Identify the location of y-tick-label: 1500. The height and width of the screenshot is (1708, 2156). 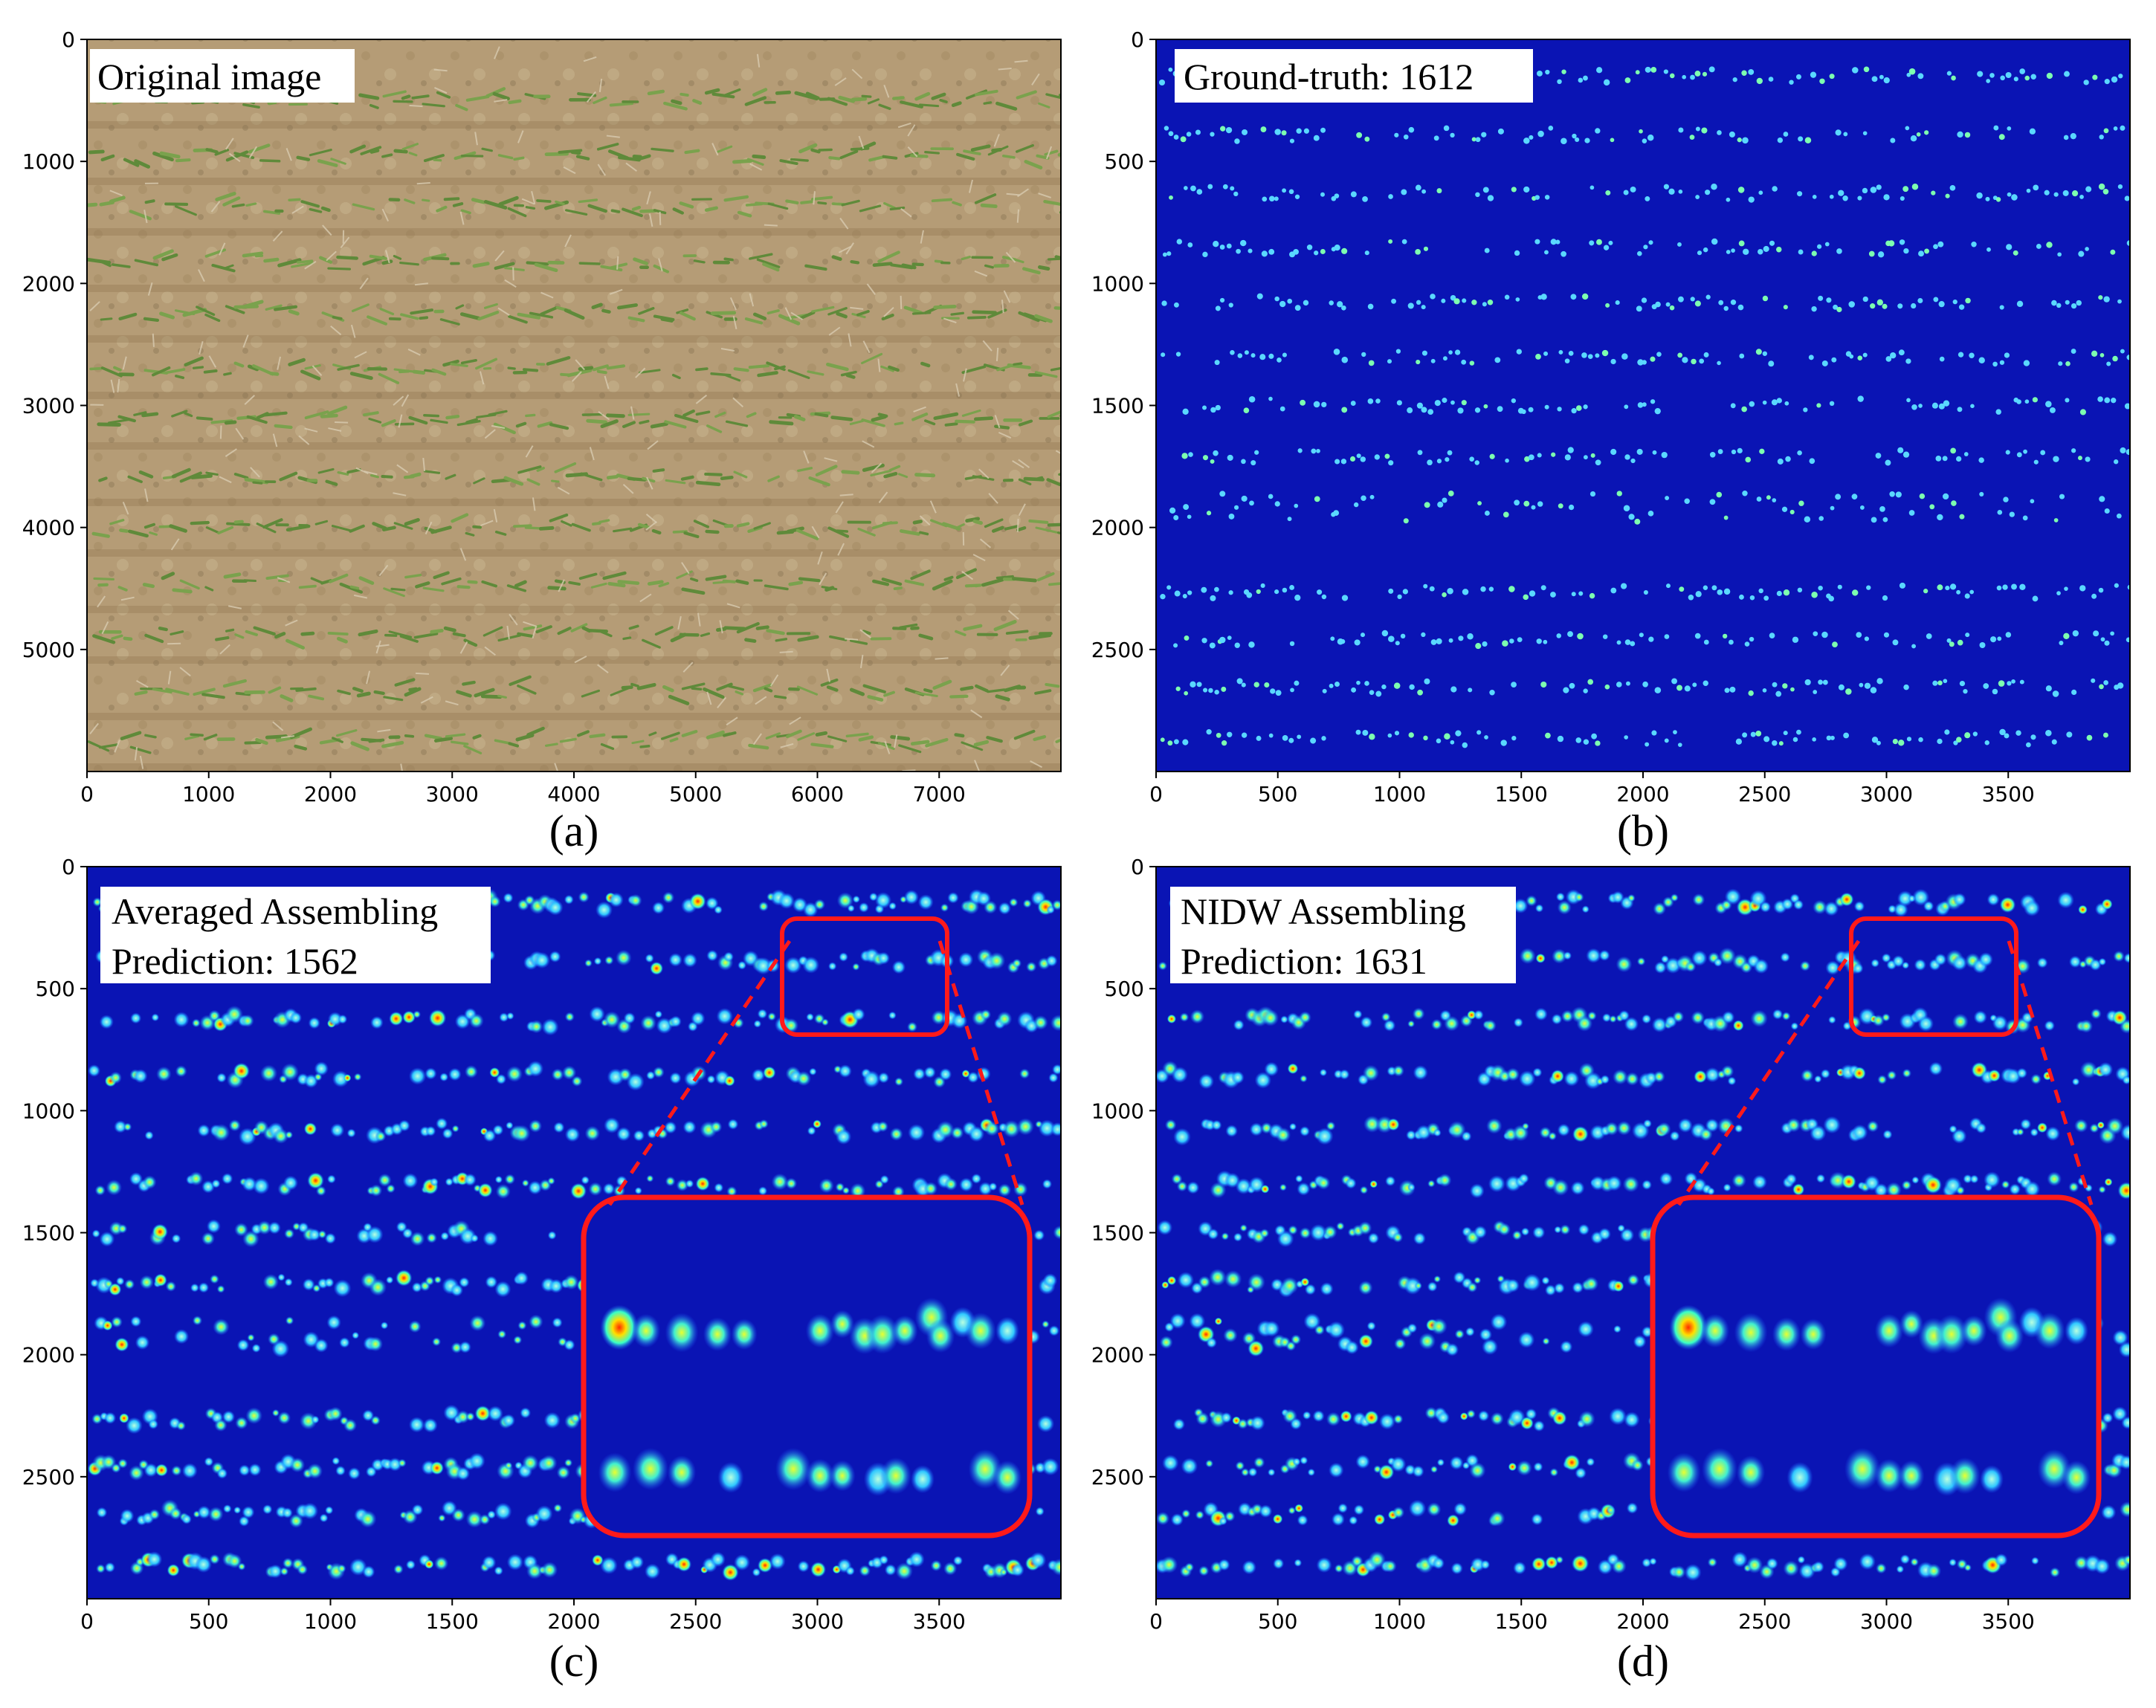
(1117, 406).